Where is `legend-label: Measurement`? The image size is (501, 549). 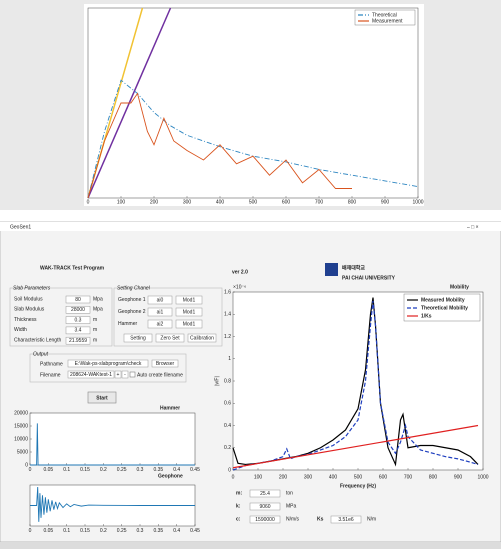 legend-label: Measurement is located at coordinates (387, 21).